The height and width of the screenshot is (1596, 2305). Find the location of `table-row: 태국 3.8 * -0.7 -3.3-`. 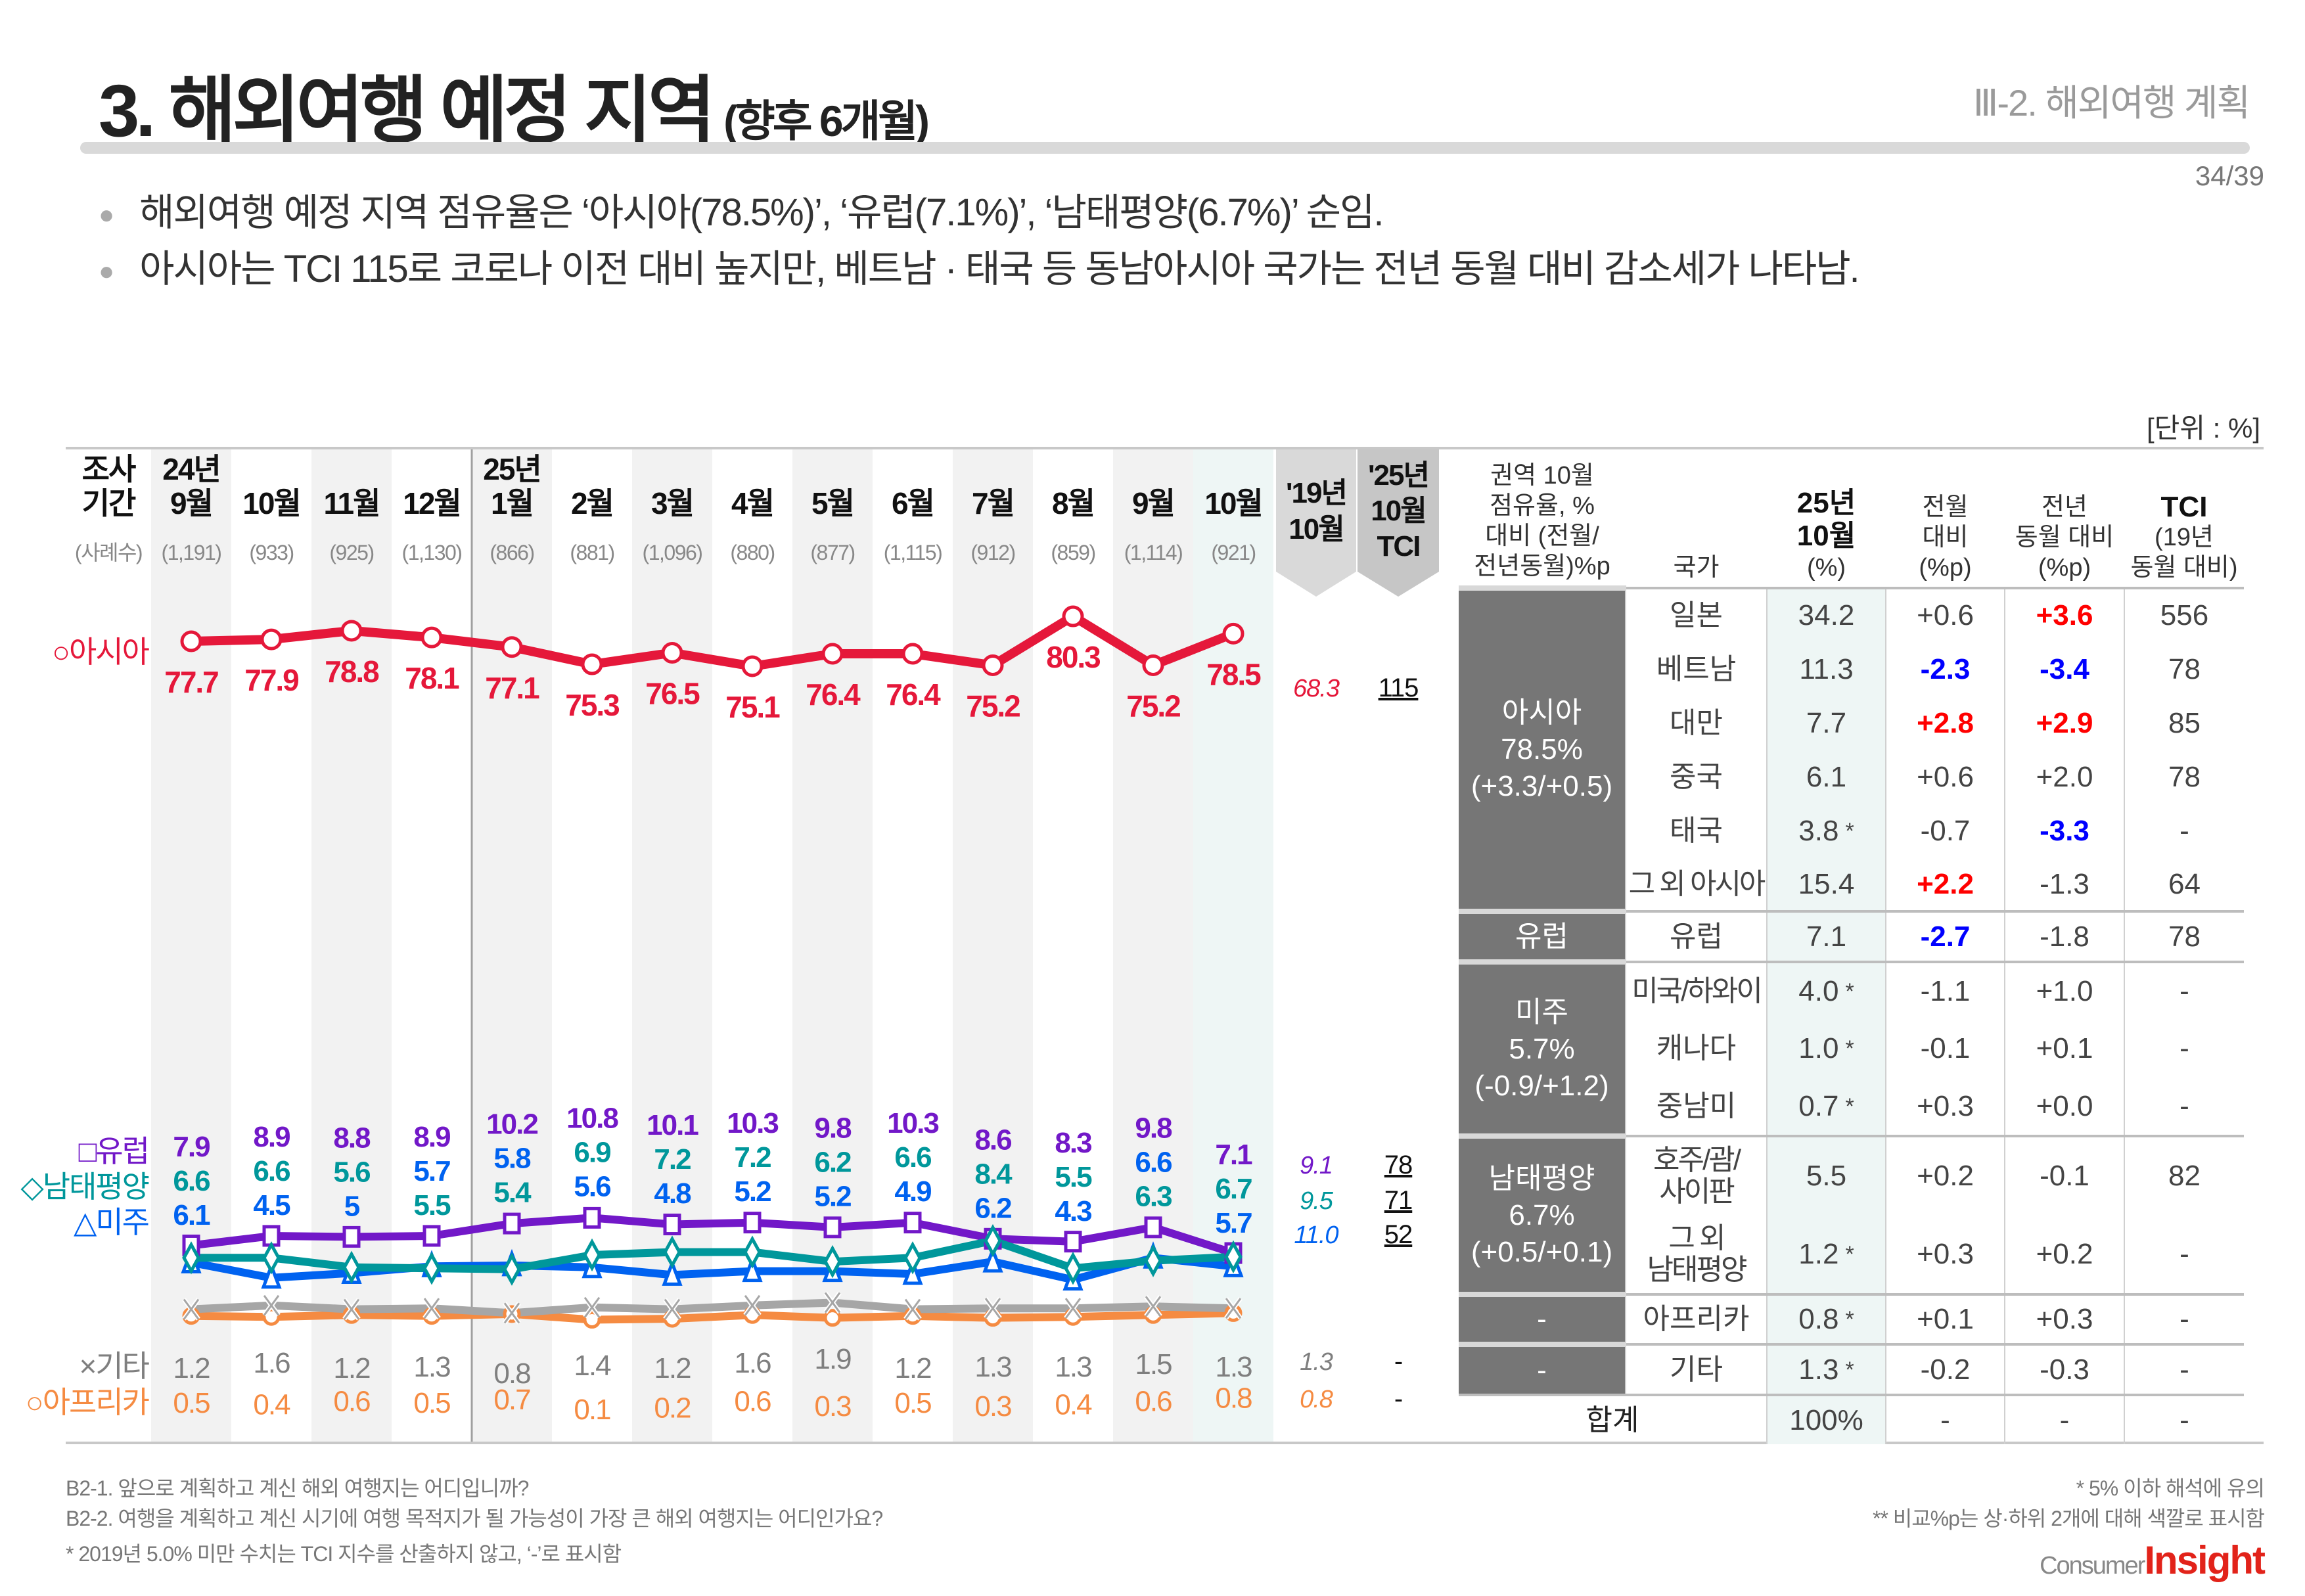

table-row: 태국 3.8 * -0.7 -3.3- is located at coordinates (1851, 831).